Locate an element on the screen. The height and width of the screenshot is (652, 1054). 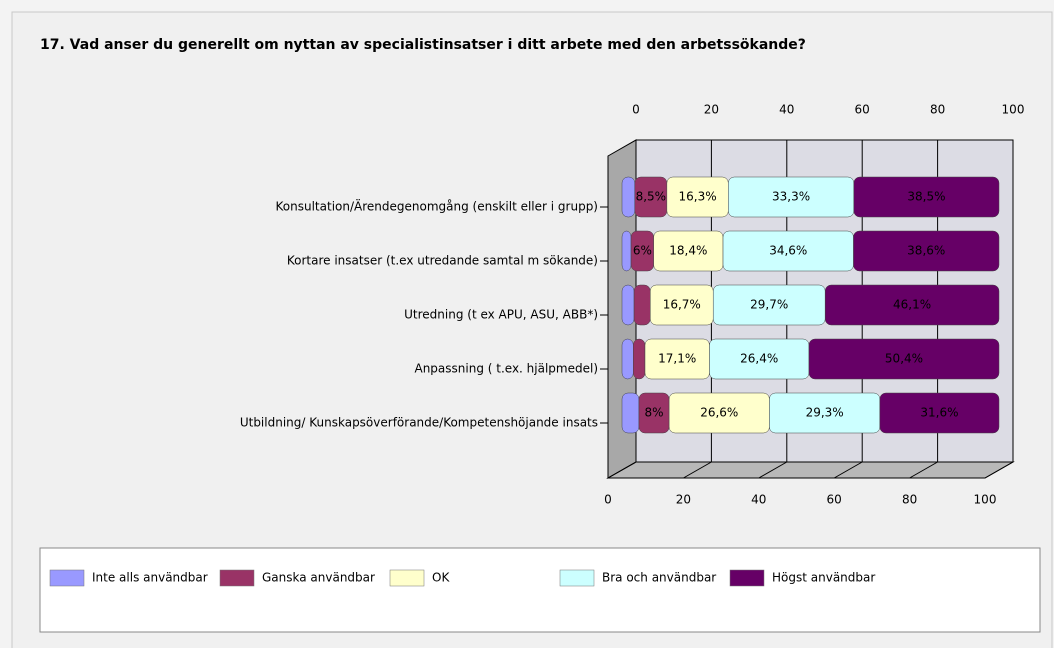
top-tick-label: 20 is located at coordinates (711, 110).